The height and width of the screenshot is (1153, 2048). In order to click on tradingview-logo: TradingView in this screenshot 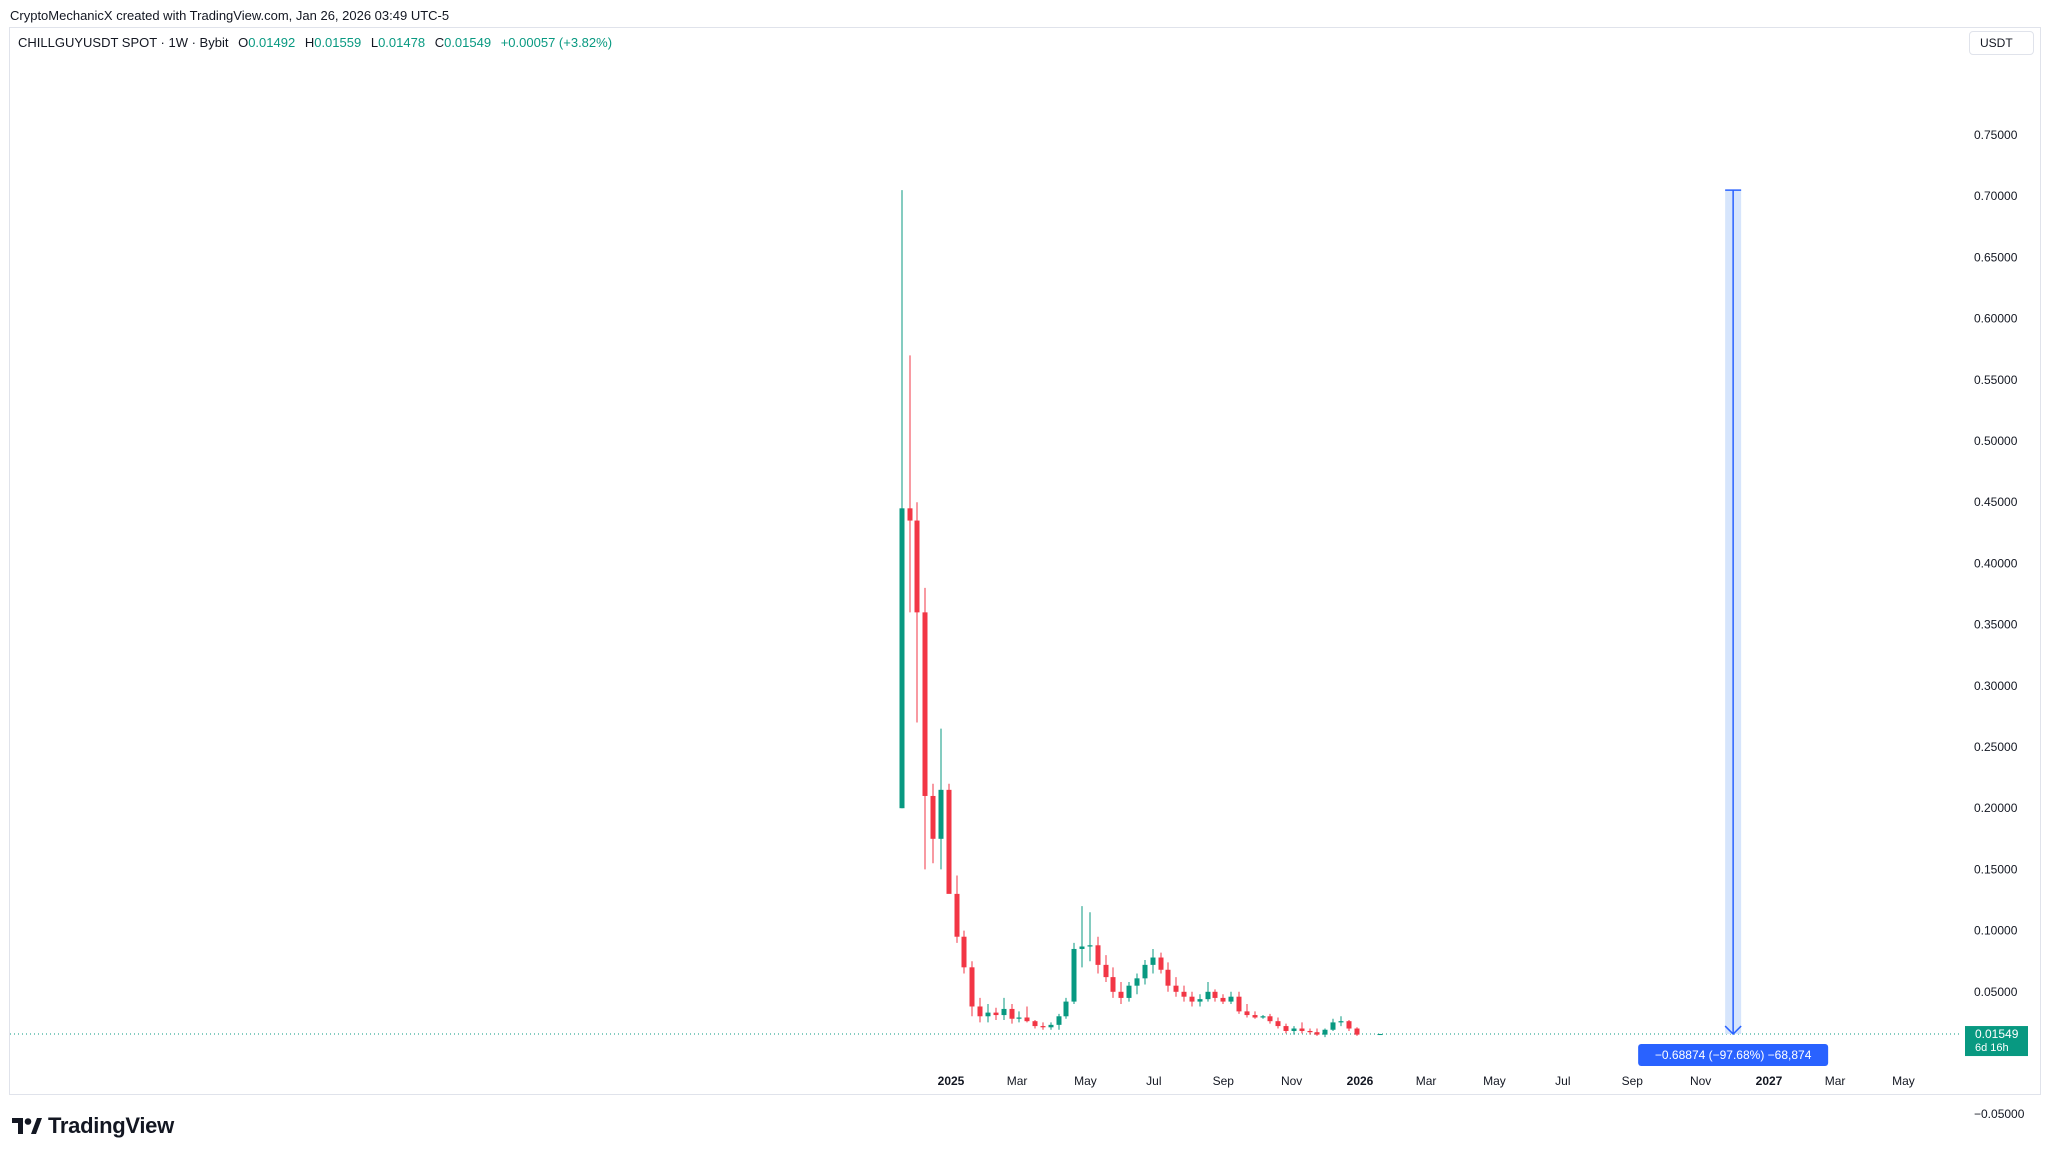, I will do `click(93, 1126)`.